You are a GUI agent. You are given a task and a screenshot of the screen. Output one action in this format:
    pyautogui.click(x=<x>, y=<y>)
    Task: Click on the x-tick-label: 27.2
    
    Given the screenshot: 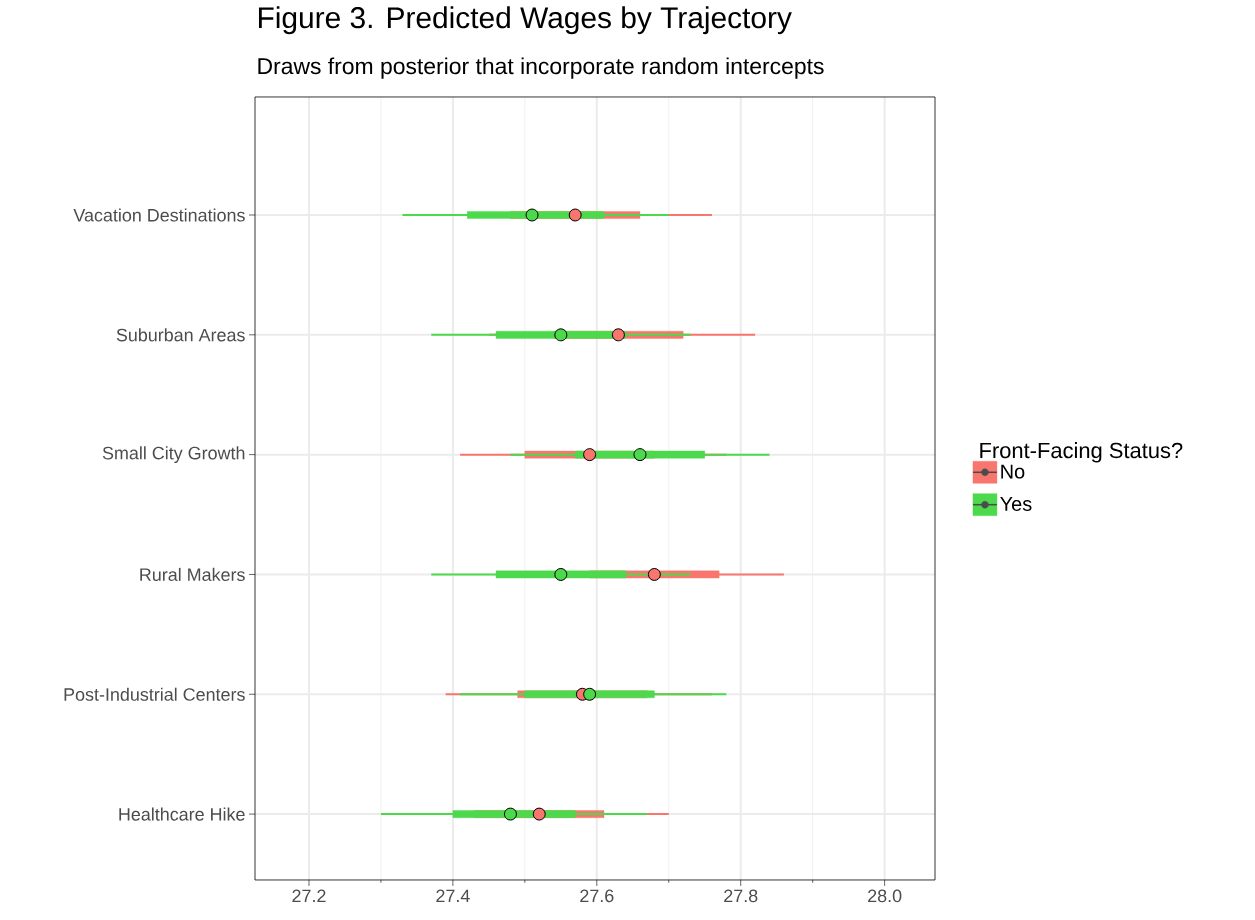 What is the action you would take?
    pyautogui.click(x=309, y=896)
    